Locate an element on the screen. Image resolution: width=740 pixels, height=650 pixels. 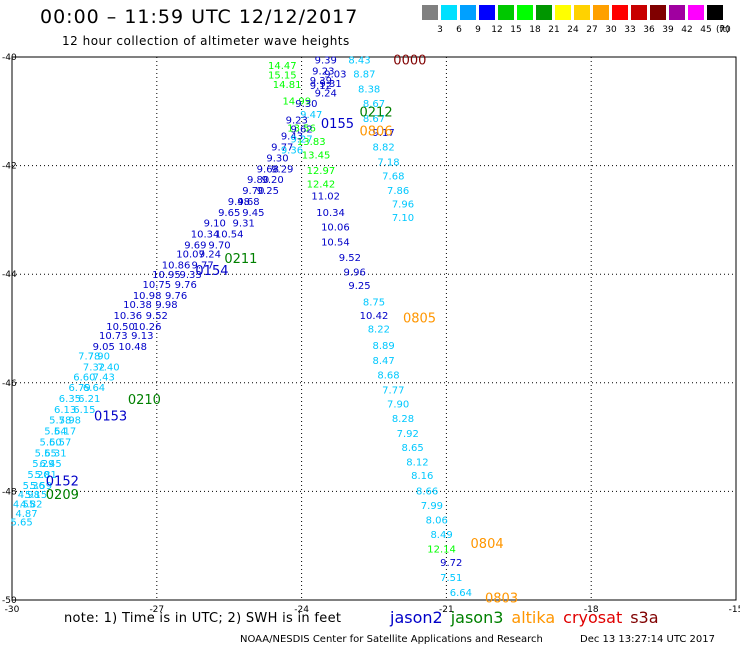
y-tick-label: -48 is located at coordinates (9, 492).